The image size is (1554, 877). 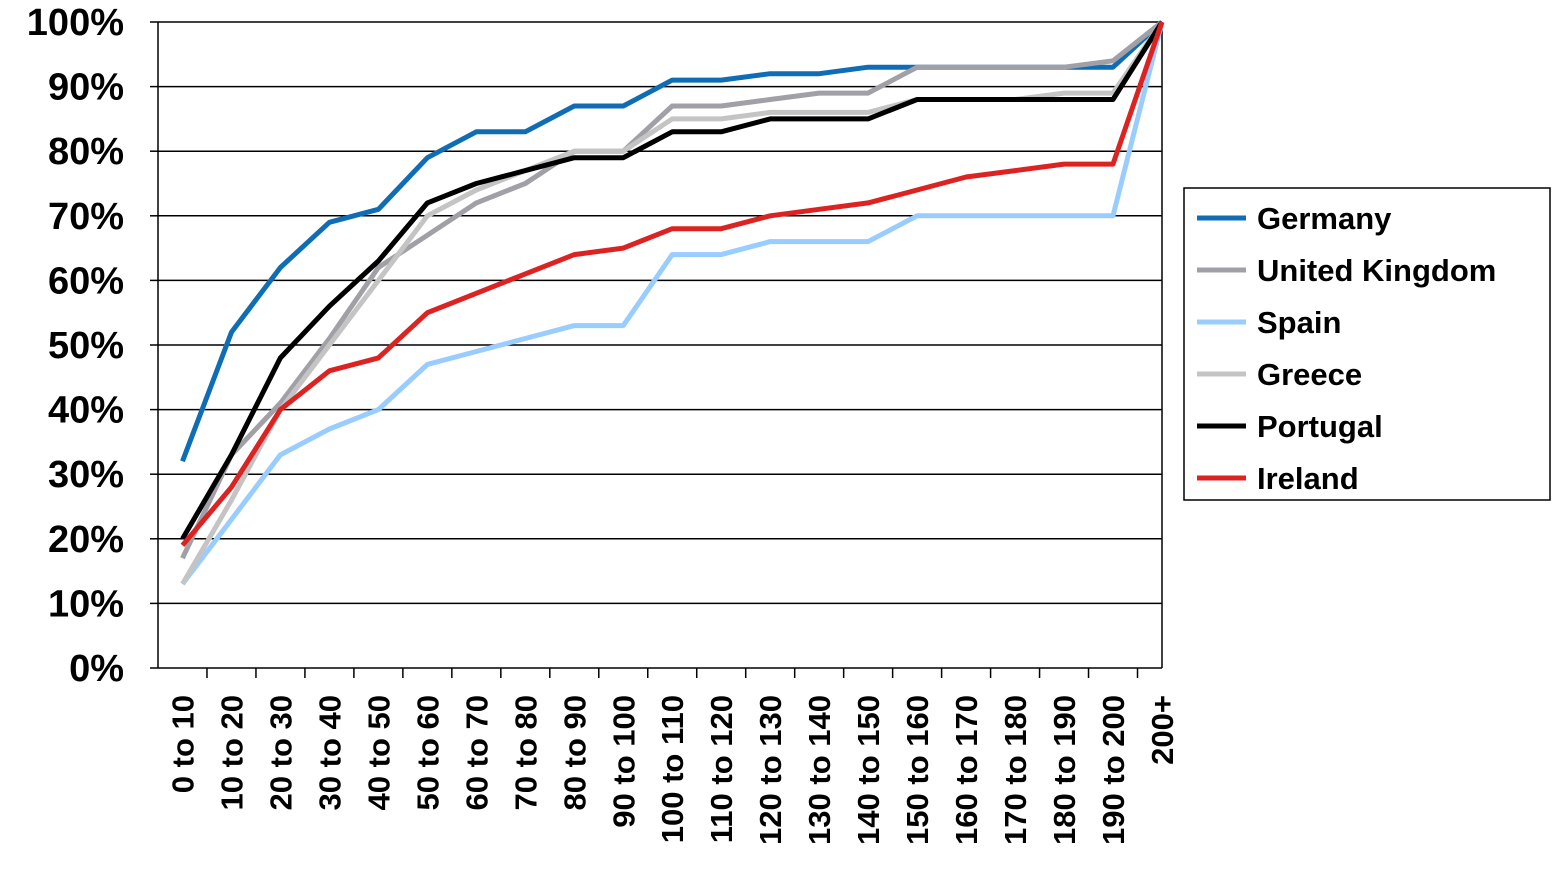 What do you see at coordinates (819, 770) in the screenshot?
I see `x-tick-label: 130 to 140` at bounding box center [819, 770].